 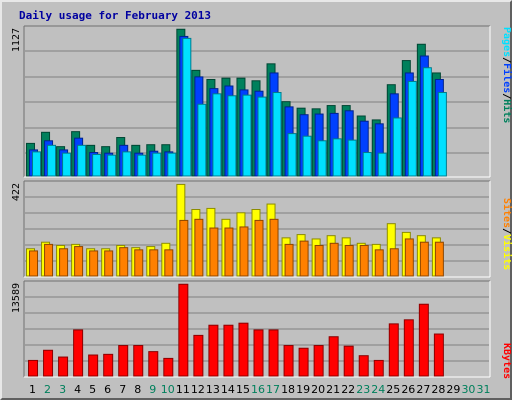 I want to click on right-legend-part: /, so click(x=506, y=96).